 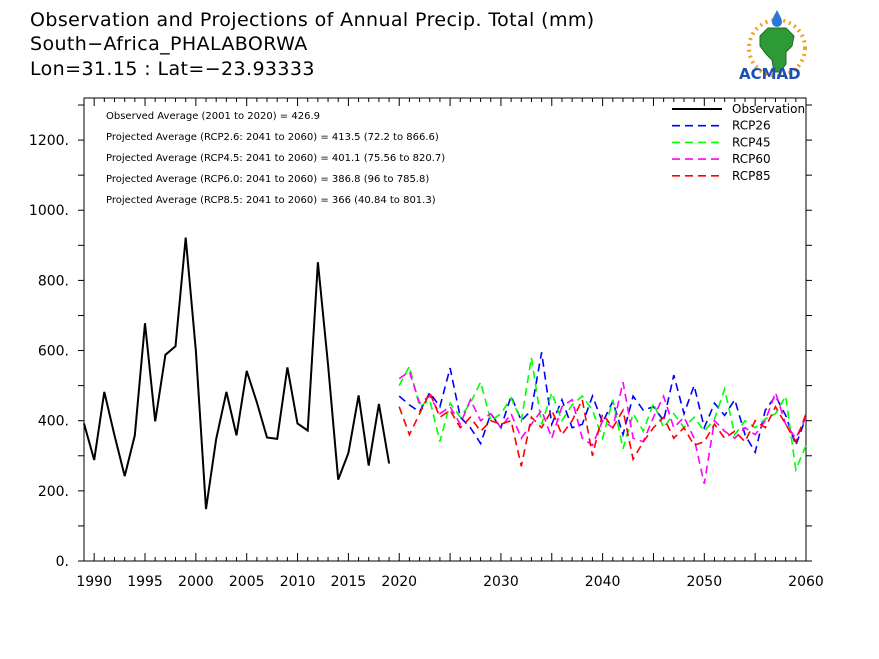 What do you see at coordinates (172, 69) in the screenshot?
I see `station-coordinates: Lon=31.15 : Lat=−23.93333` at bounding box center [172, 69].